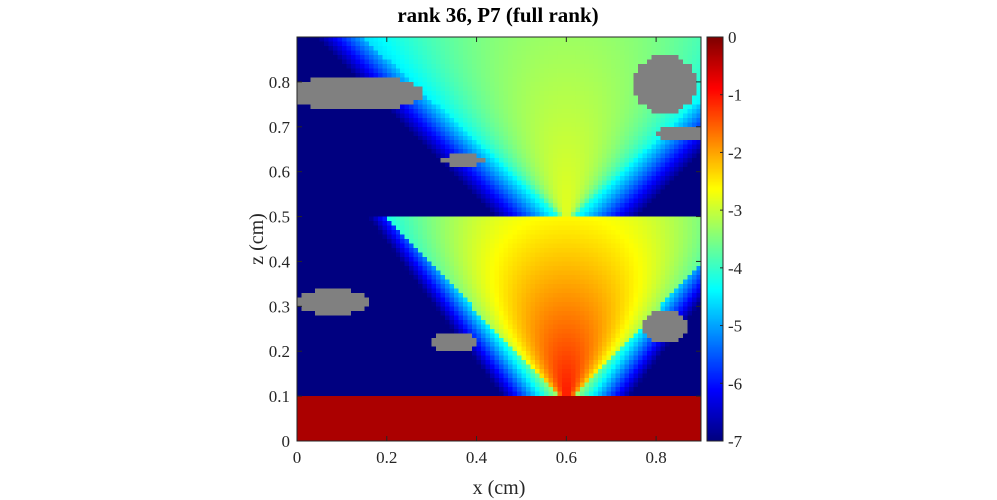 Image resolution: width=997 pixels, height=500 pixels. I want to click on x-tick-label: 0, so click(297, 457).